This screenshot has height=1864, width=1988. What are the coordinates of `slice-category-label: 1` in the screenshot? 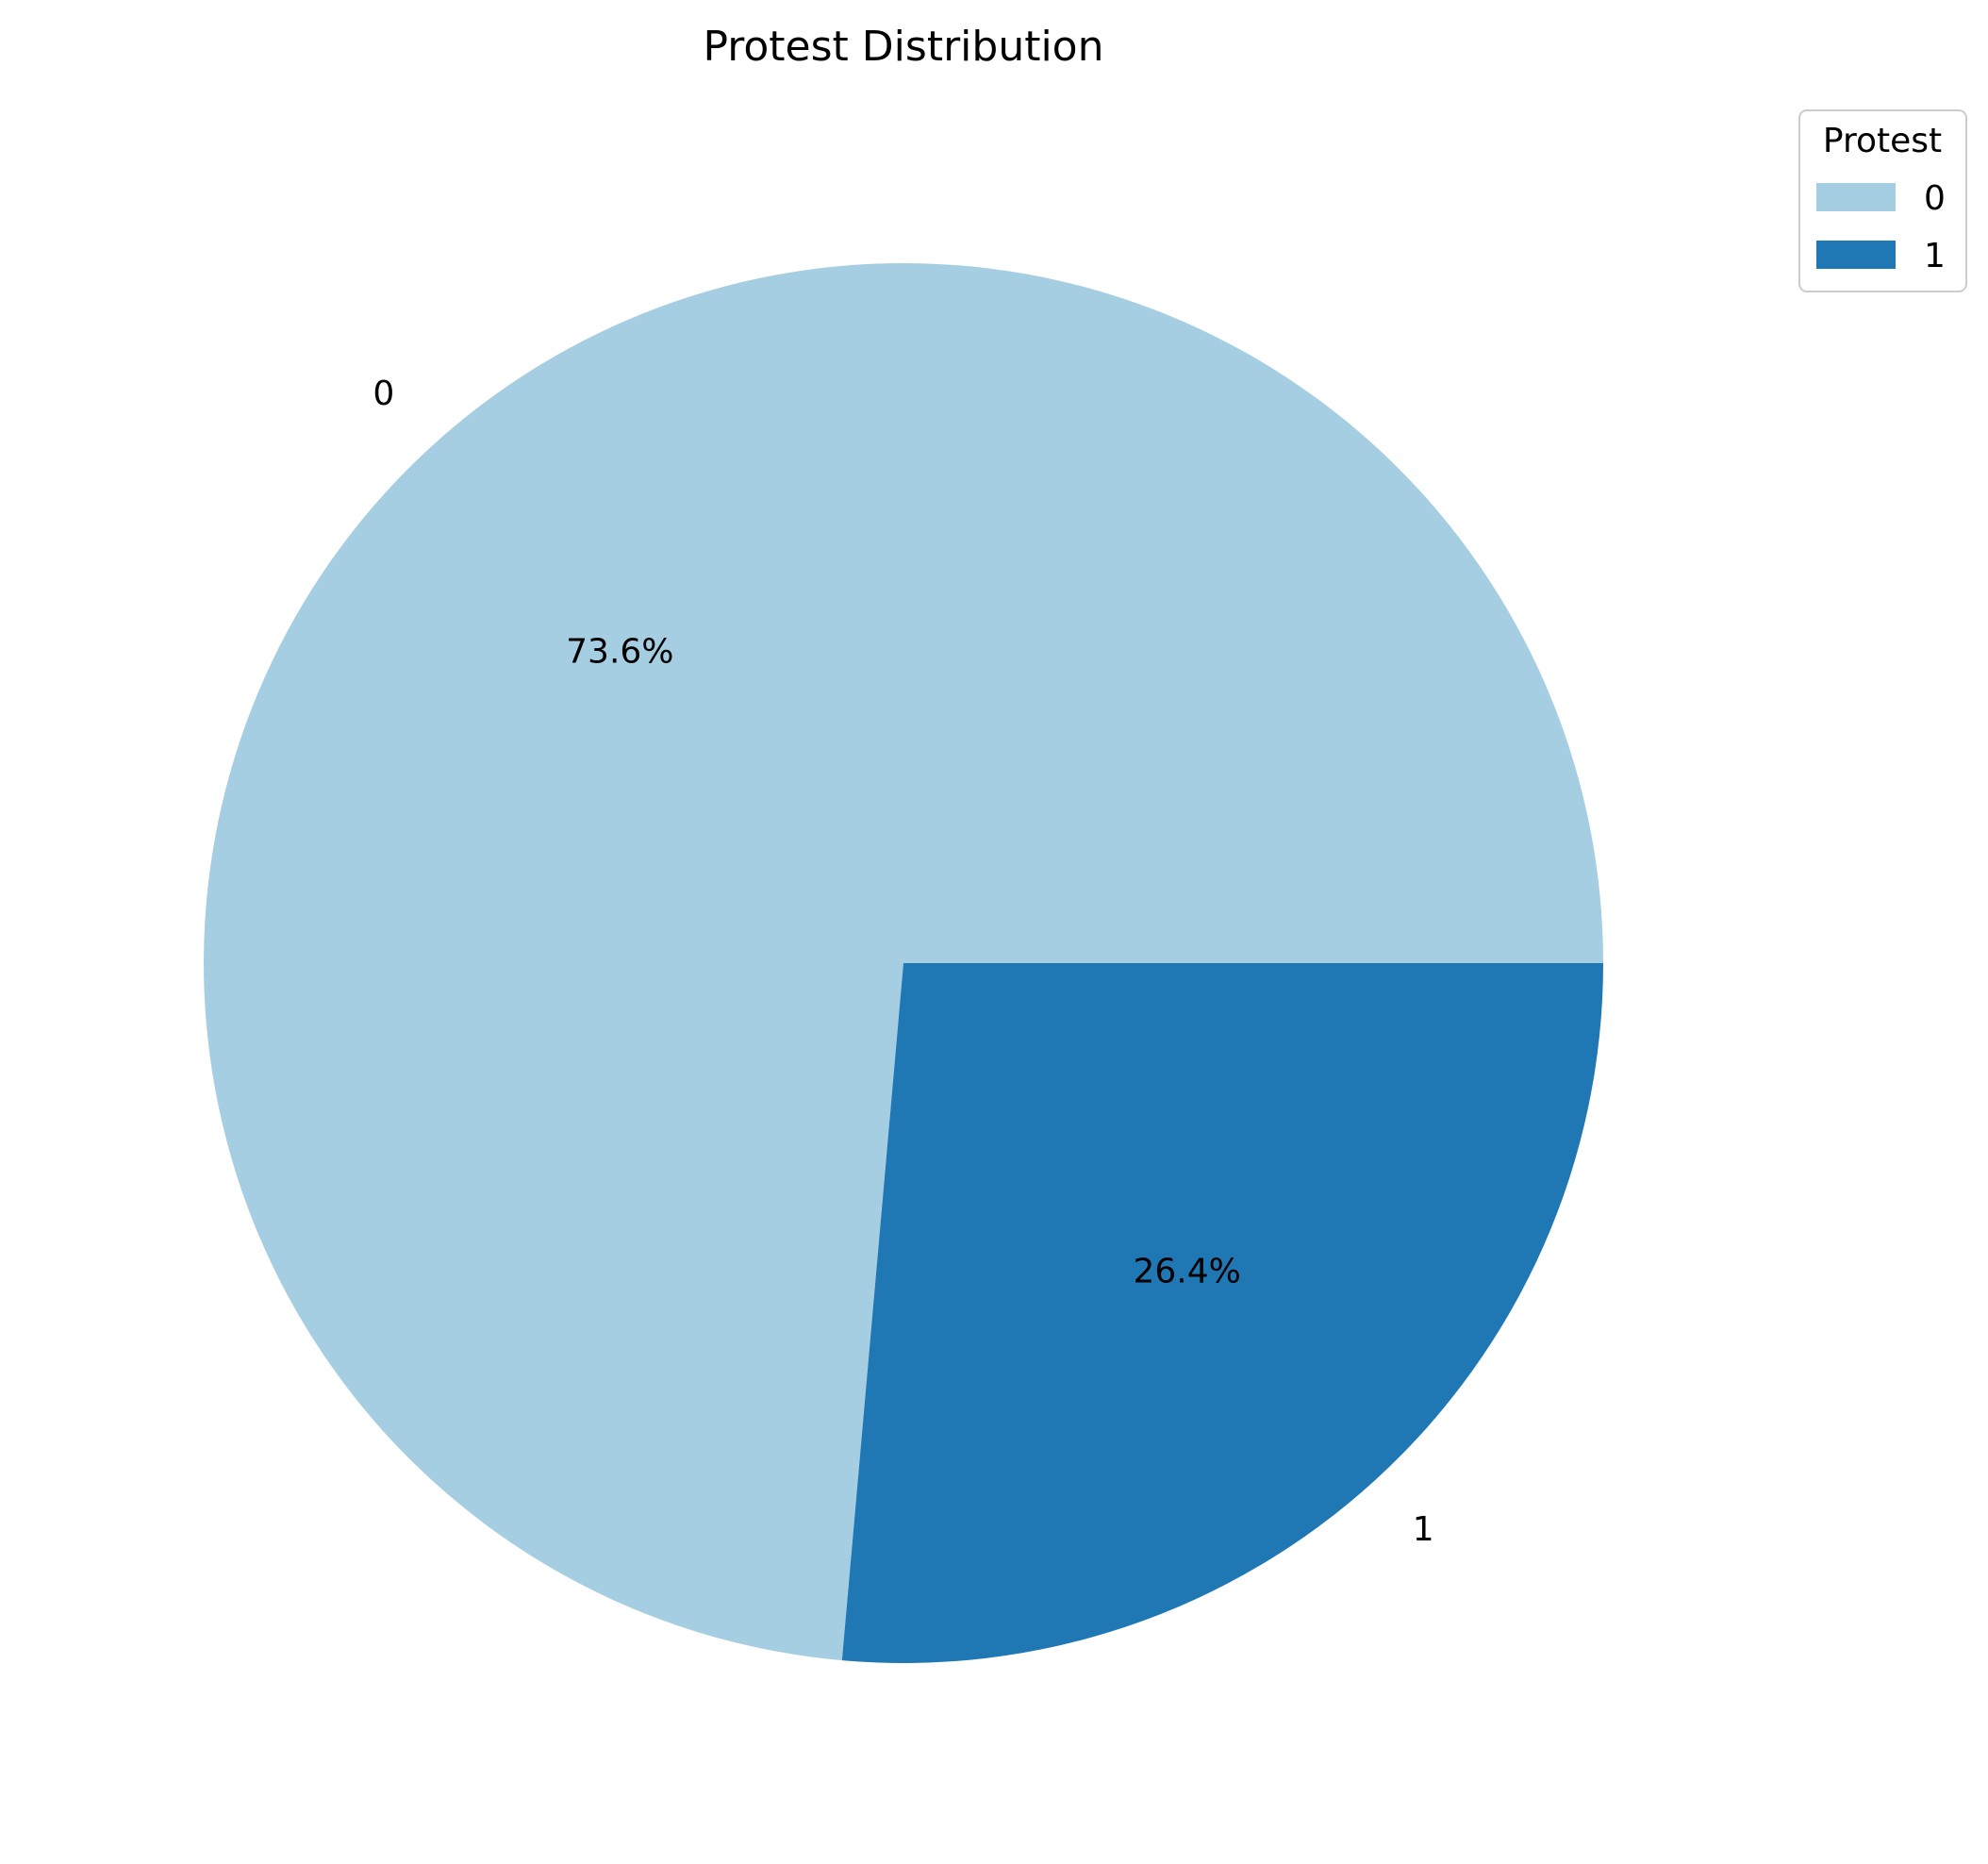 It's located at (1423, 1530).